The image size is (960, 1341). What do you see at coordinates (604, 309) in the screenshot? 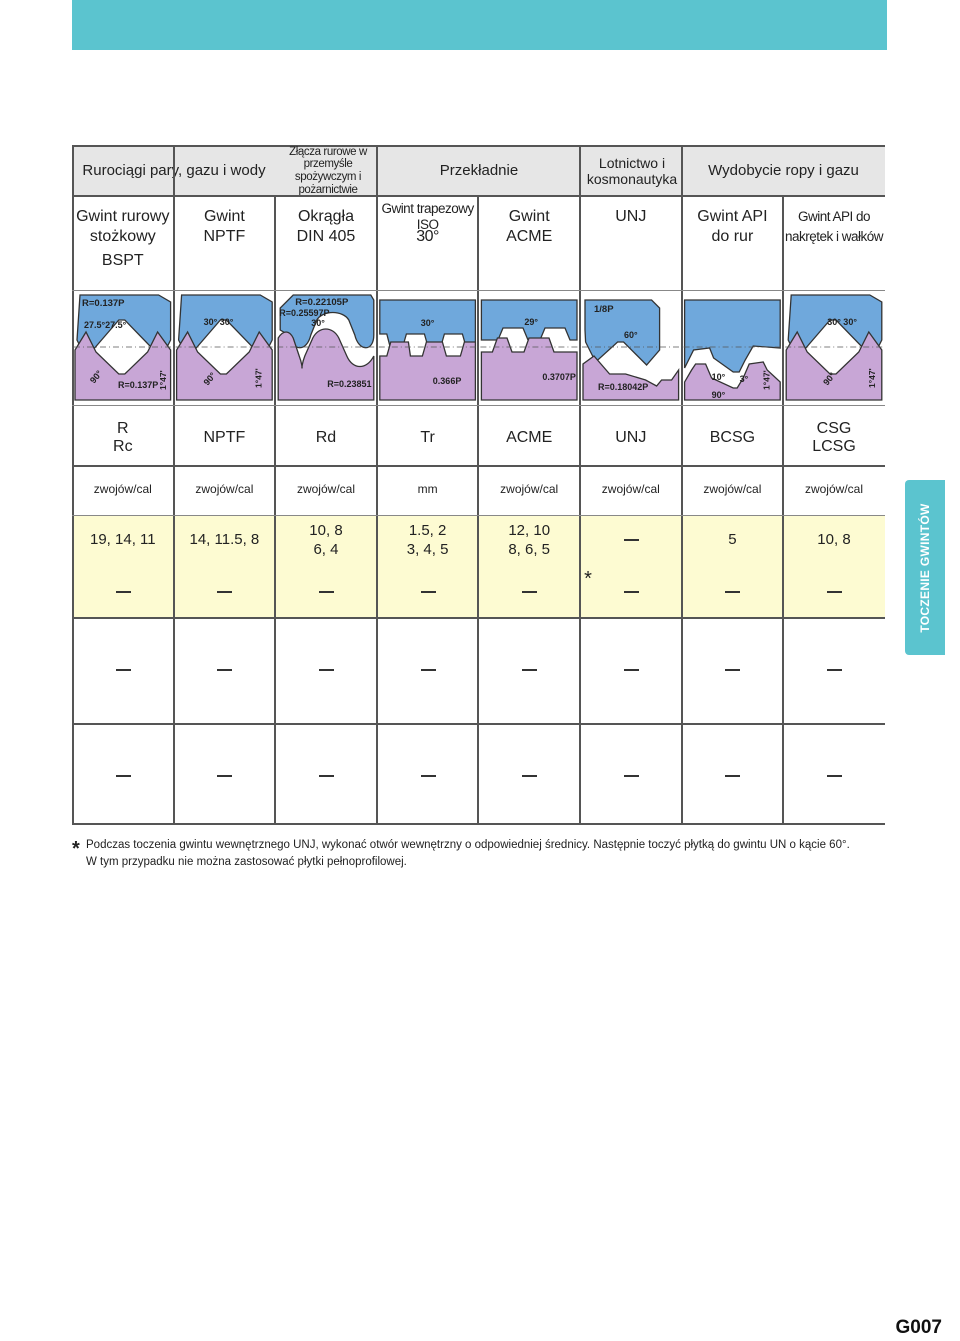
I see `profile-label: 1/8P` at bounding box center [604, 309].